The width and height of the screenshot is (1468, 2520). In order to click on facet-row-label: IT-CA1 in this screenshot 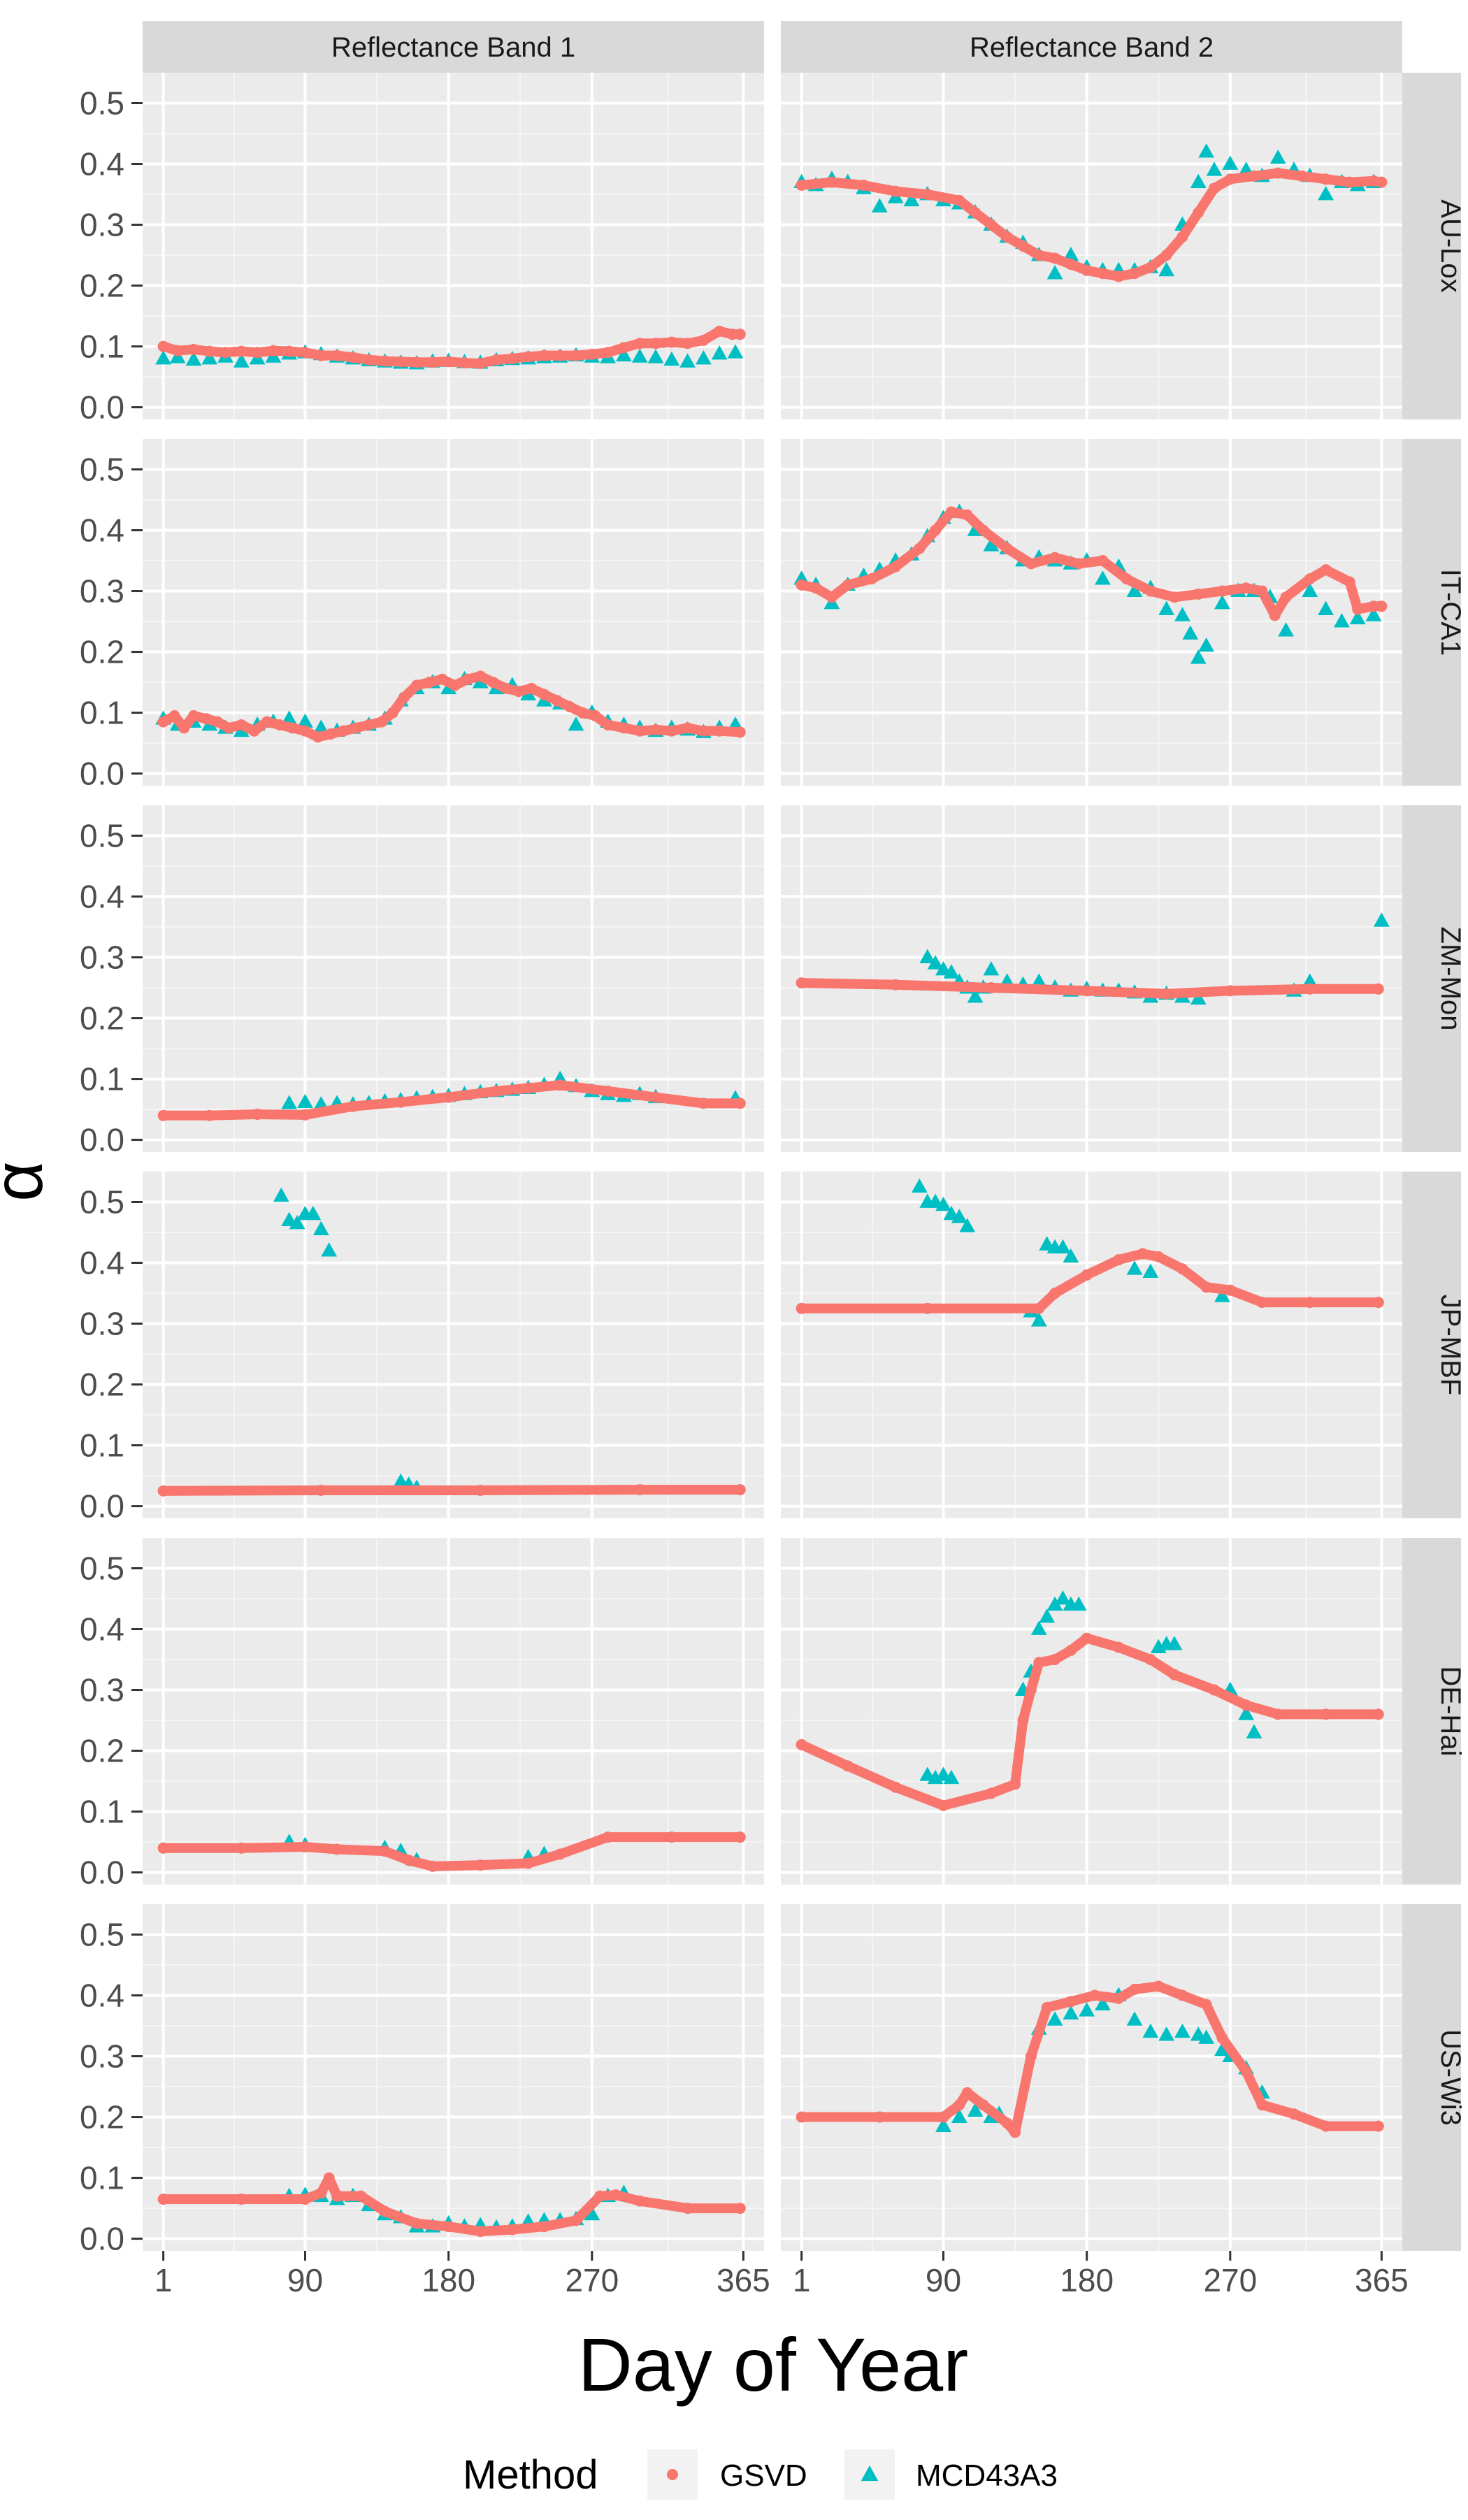, I will do `click(1450, 612)`.